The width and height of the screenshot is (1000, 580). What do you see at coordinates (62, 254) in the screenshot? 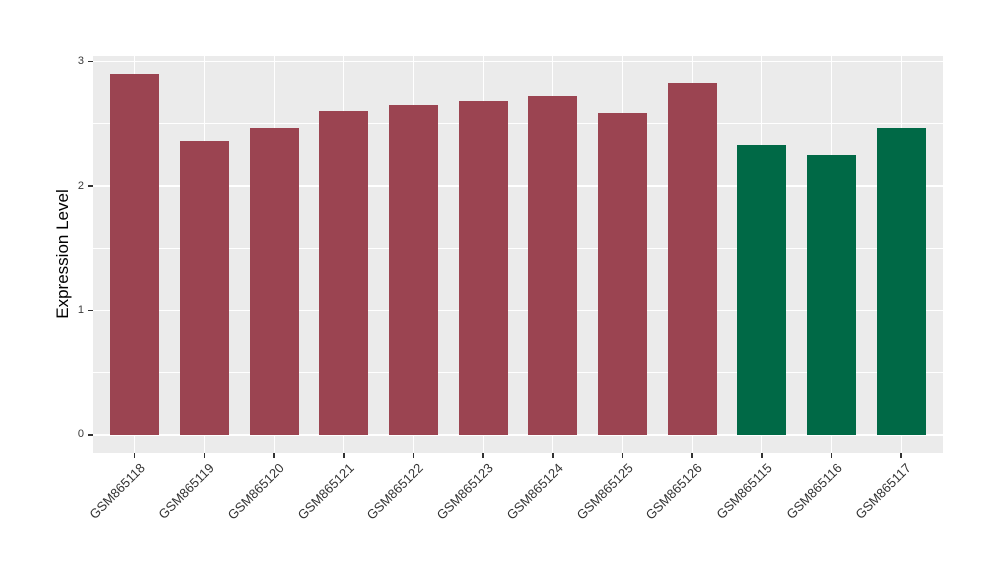
I see `y-axis-title: Expression Level` at bounding box center [62, 254].